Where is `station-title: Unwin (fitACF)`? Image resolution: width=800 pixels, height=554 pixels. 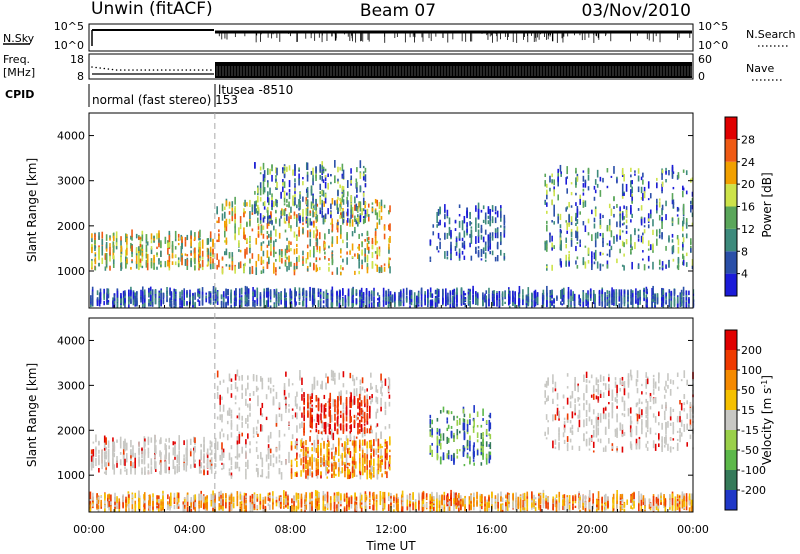
station-title: Unwin (fitACF) is located at coordinates (152, 9).